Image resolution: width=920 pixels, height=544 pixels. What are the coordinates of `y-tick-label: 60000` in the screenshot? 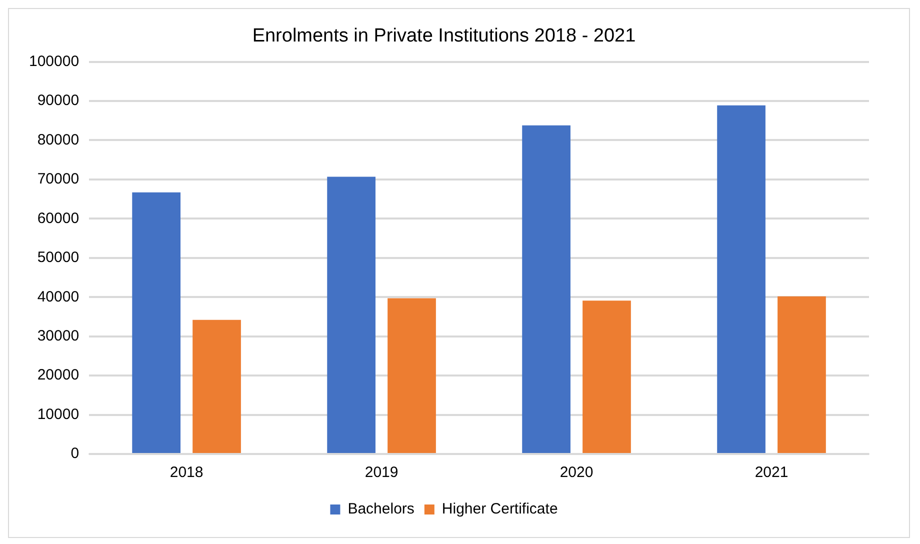 It's located at (58, 218).